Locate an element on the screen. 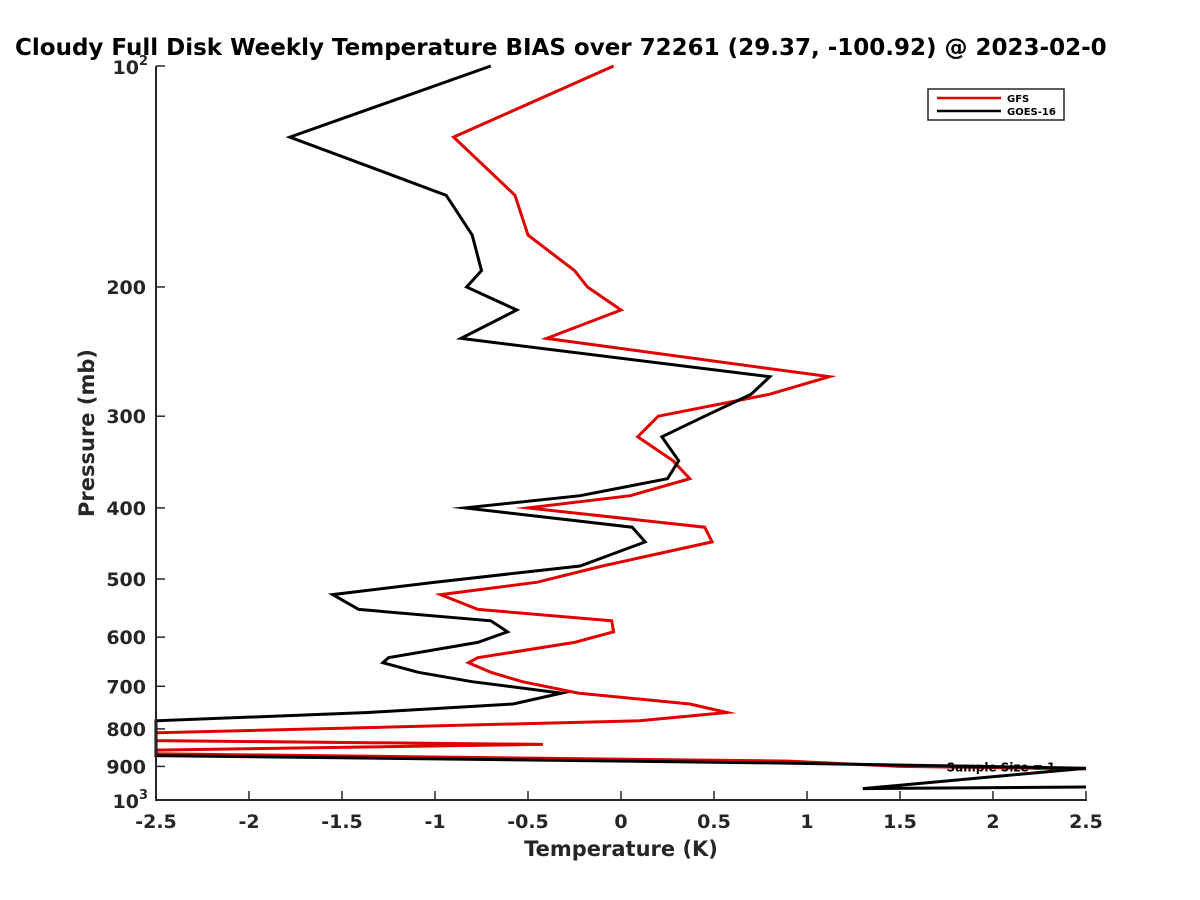 Image resolution: width=1200 pixels, height=900 pixels. x-tick-label: 1.5 is located at coordinates (900, 822).